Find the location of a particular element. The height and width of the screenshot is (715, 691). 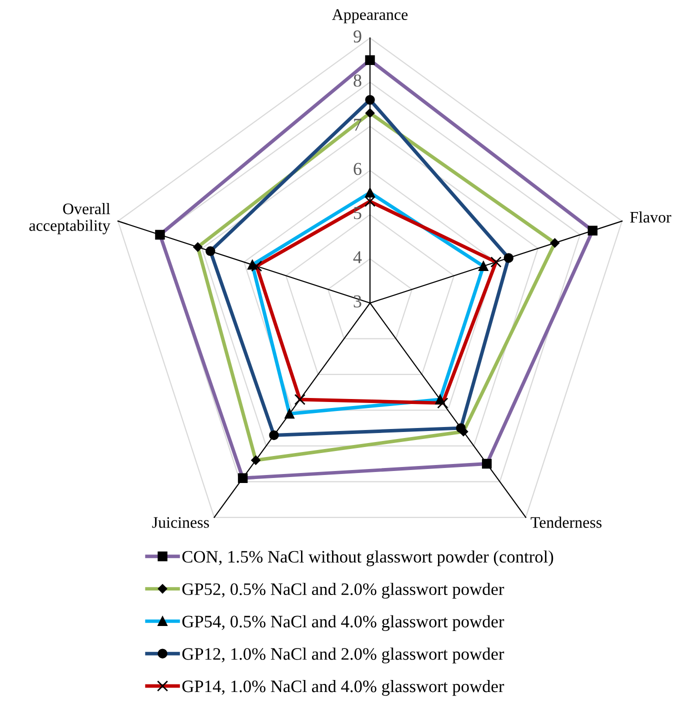

y-tick-label: 8 is located at coordinates (358, 80).